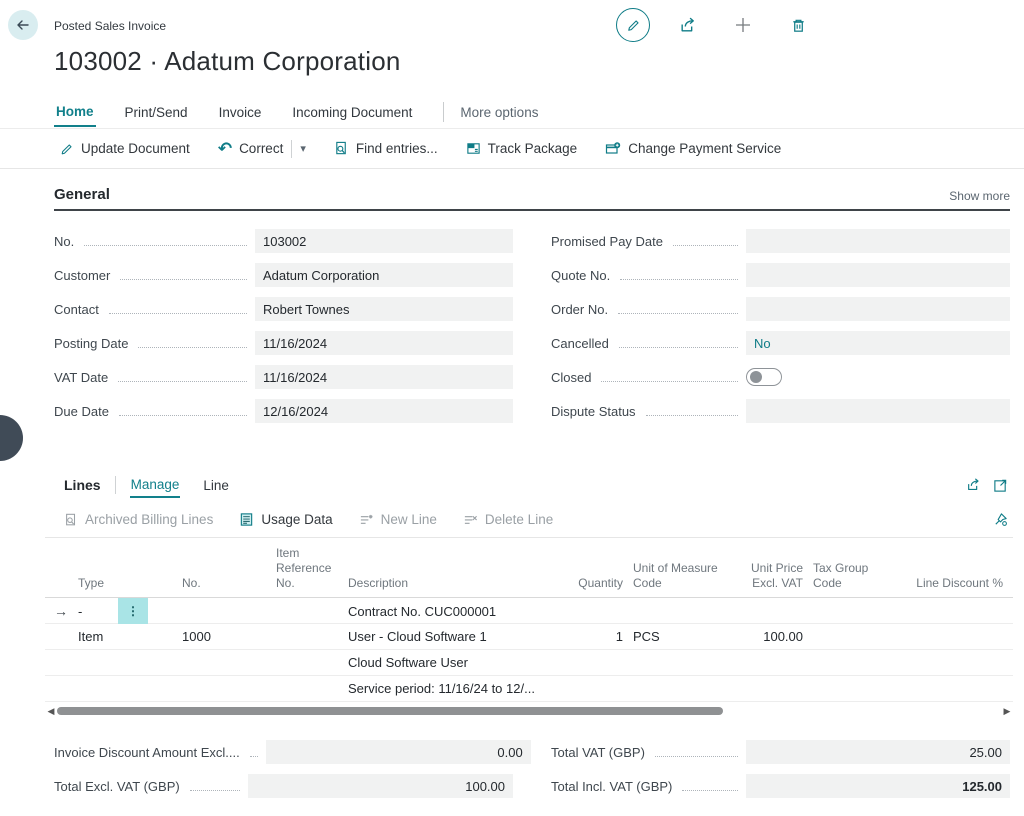 The image size is (1024, 816). I want to click on tab-invoice: Invoice, so click(240, 112).